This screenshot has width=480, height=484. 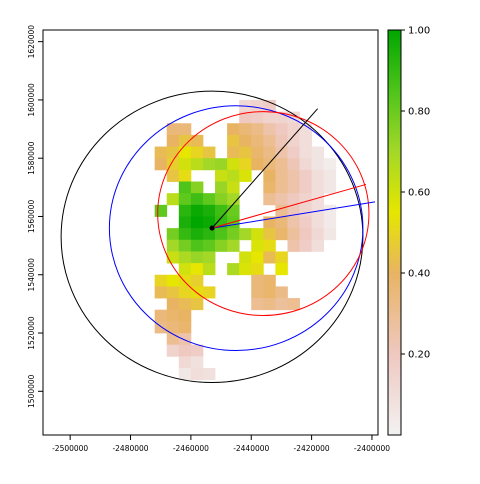 I want to click on y-tick-label: 1500000, so click(x=31, y=391).